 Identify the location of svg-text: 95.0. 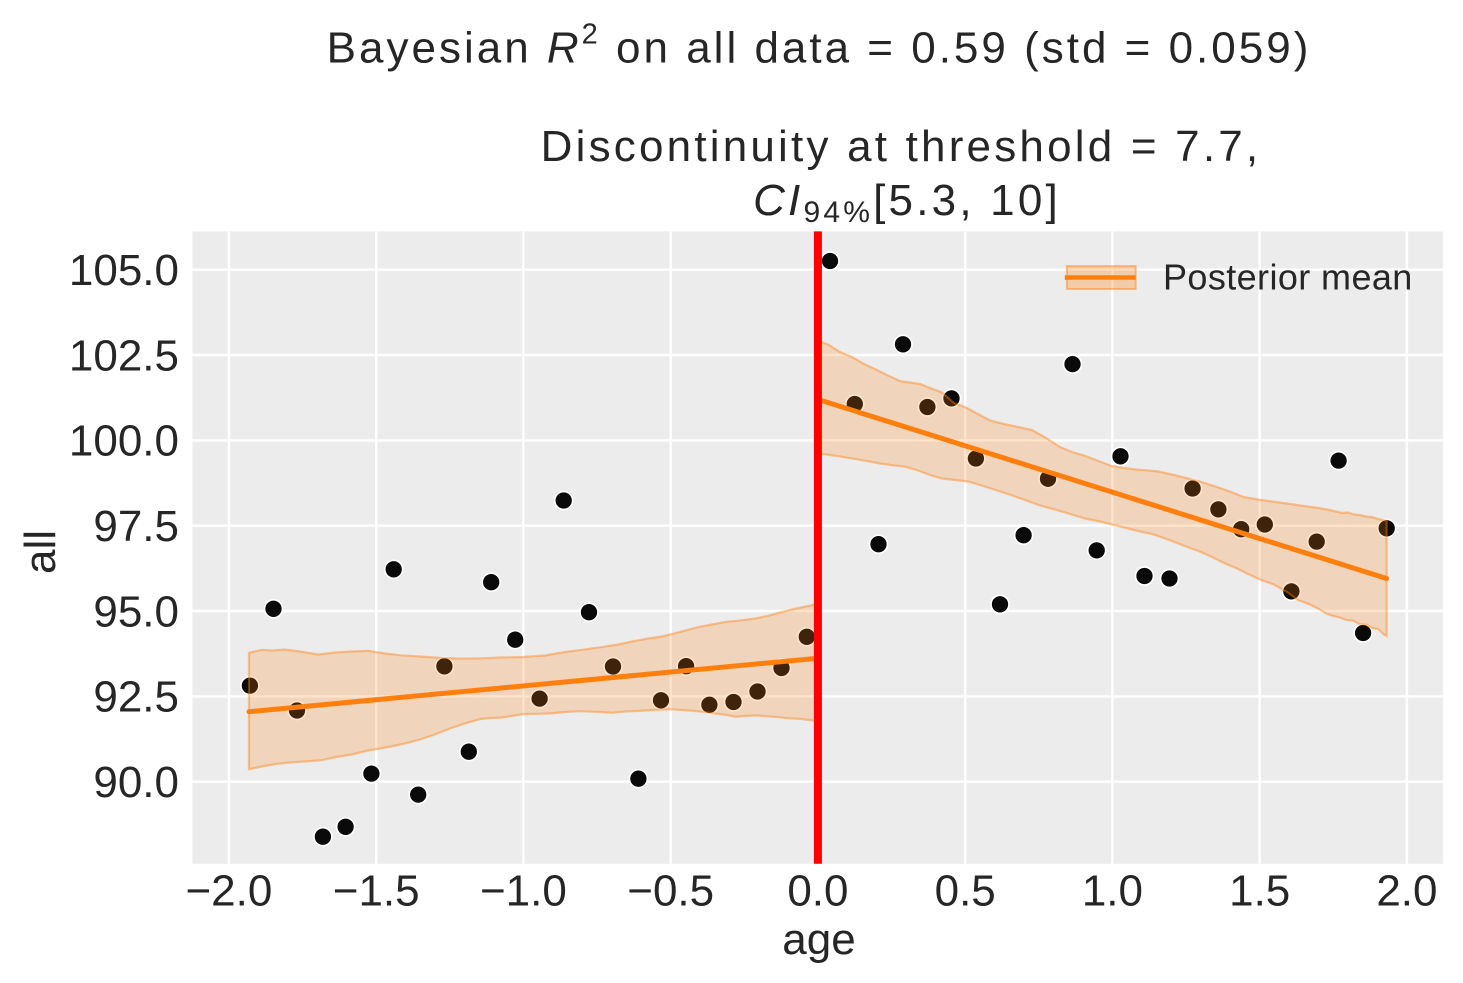
(136, 611).